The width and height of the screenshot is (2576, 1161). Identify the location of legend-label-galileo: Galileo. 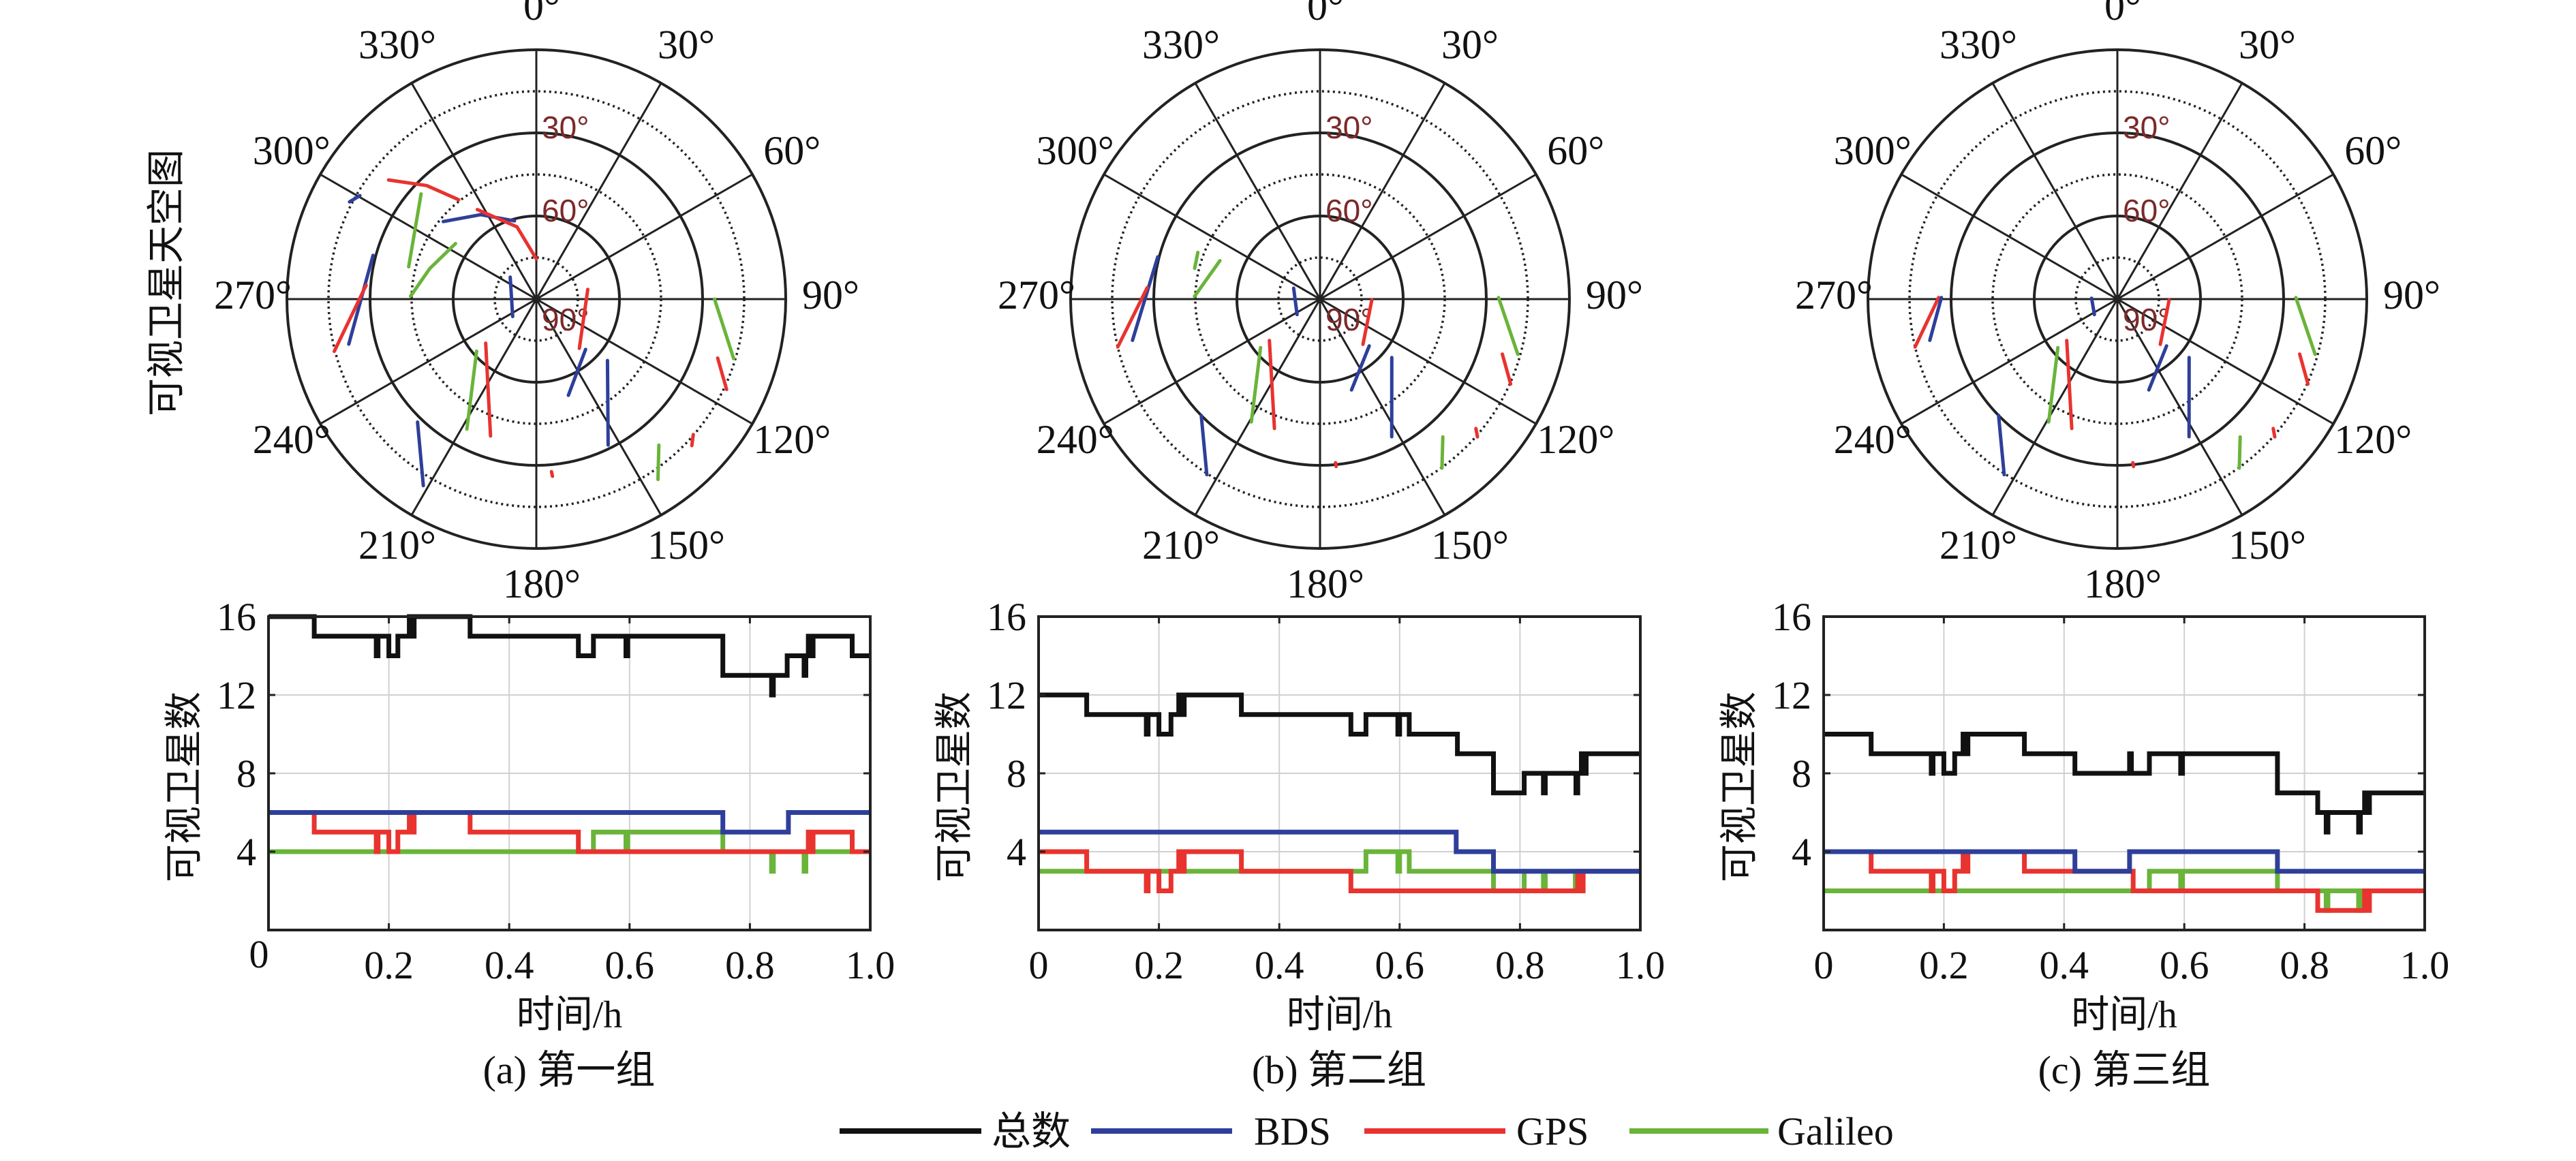
(1835, 1131).